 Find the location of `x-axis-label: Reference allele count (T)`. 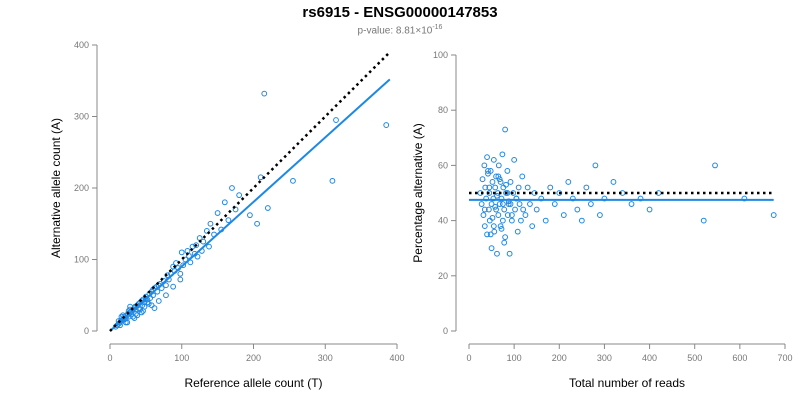

x-axis-label: Reference allele count (T) is located at coordinates (253, 383).